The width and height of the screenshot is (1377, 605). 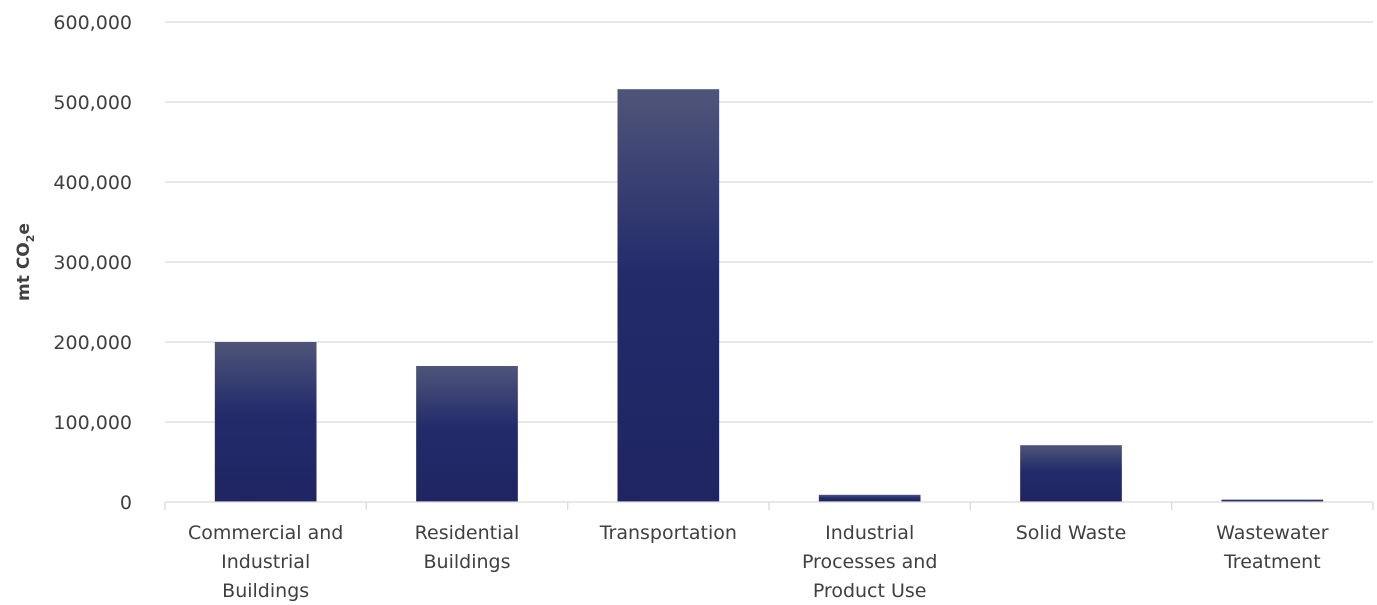 What do you see at coordinates (668, 533) in the screenshot?
I see `x-category-label: Transportation` at bounding box center [668, 533].